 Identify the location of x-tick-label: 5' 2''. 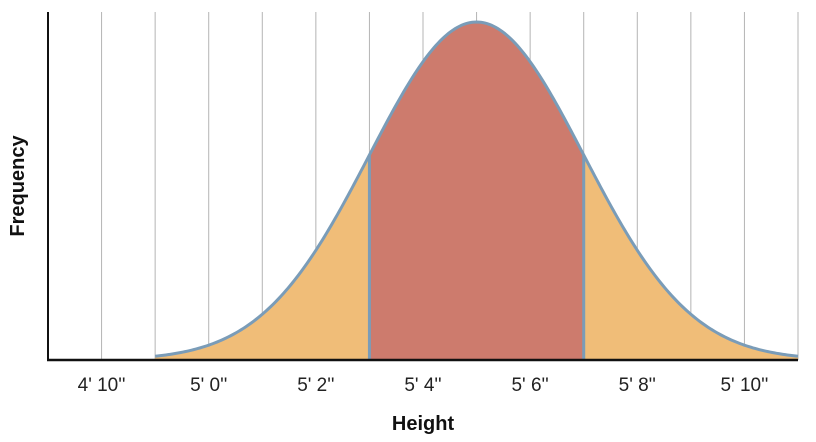
(315, 385).